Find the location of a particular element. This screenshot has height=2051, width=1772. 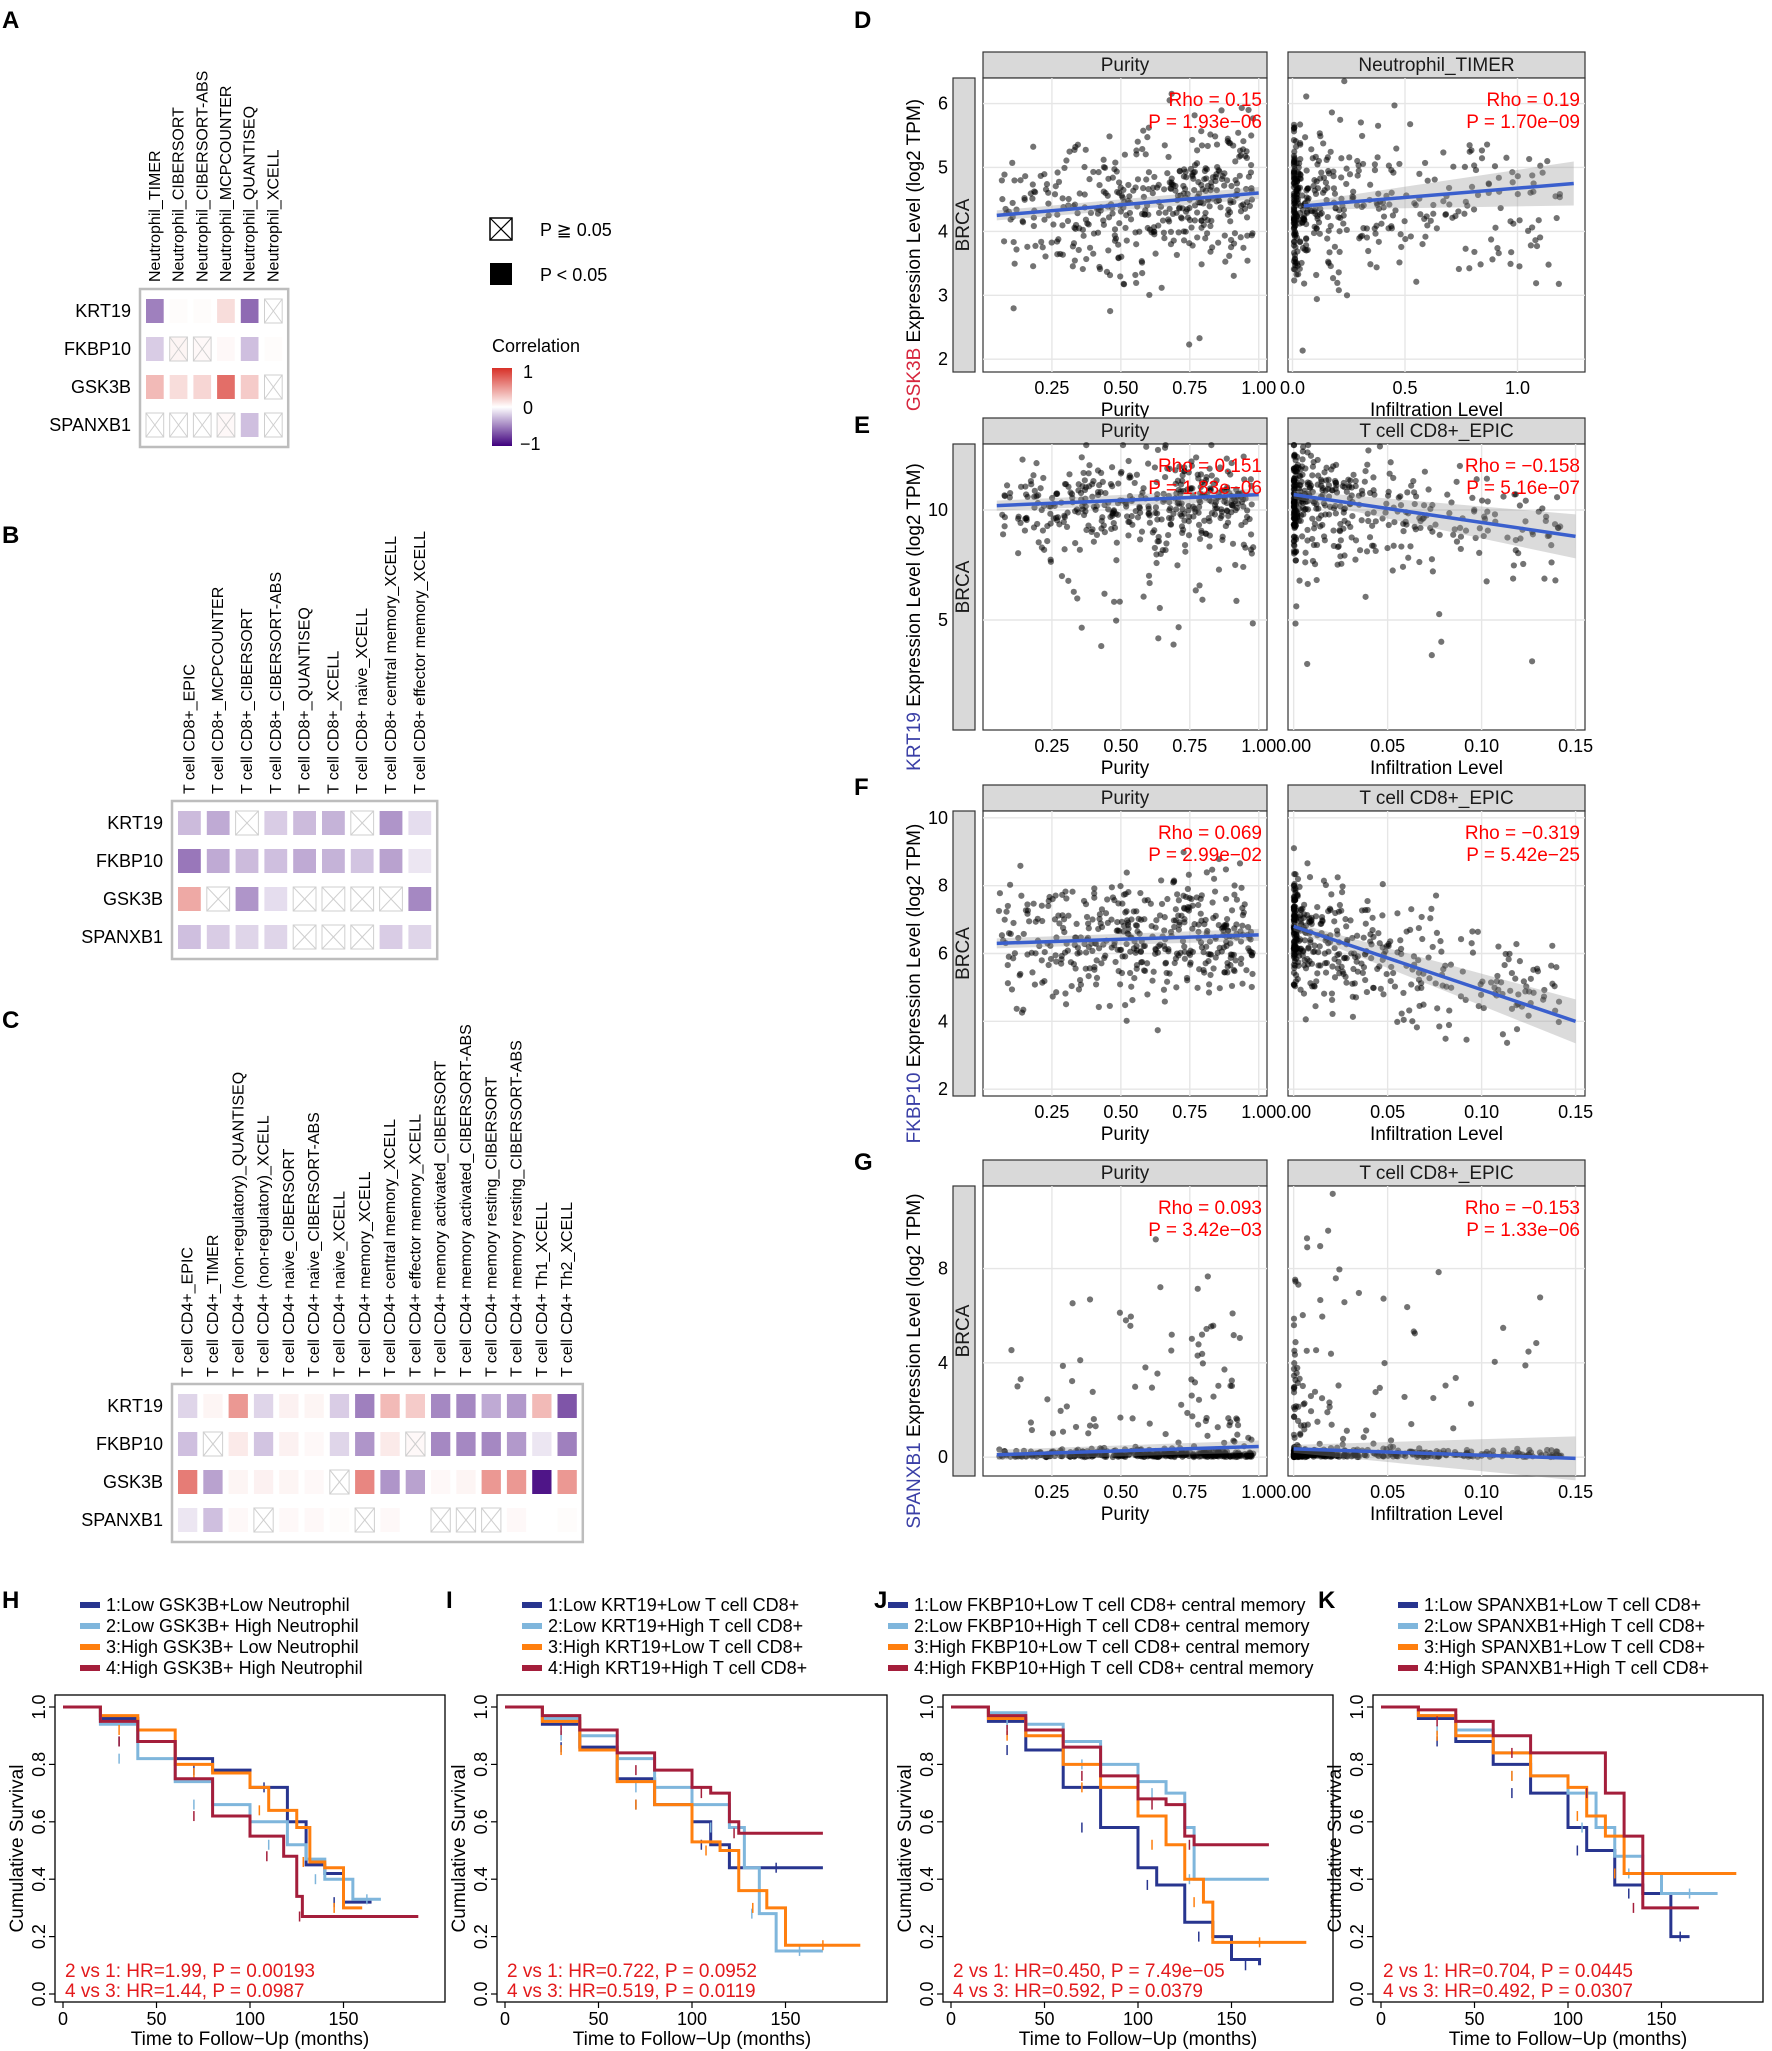

y-tick-label: 0 is located at coordinates (943, 1457).